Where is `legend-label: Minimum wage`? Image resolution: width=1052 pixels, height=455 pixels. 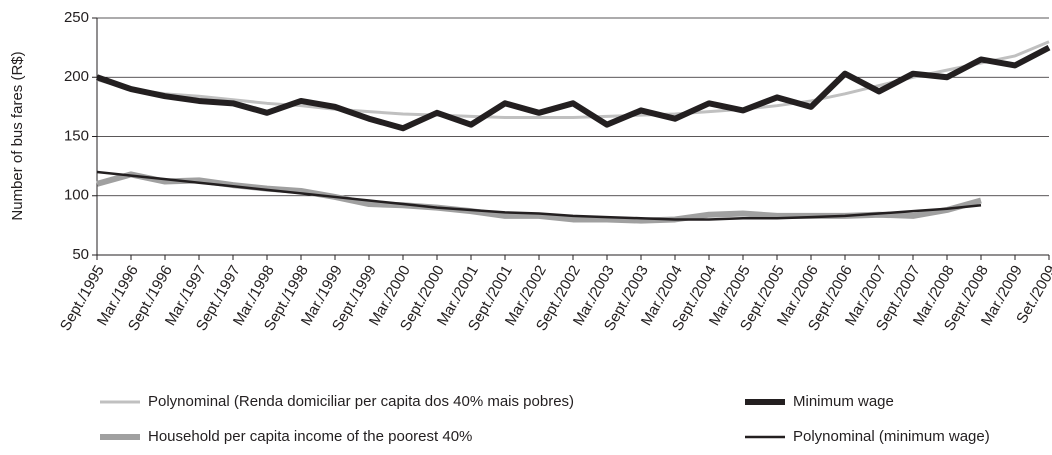 legend-label: Minimum wage is located at coordinates (843, 401).